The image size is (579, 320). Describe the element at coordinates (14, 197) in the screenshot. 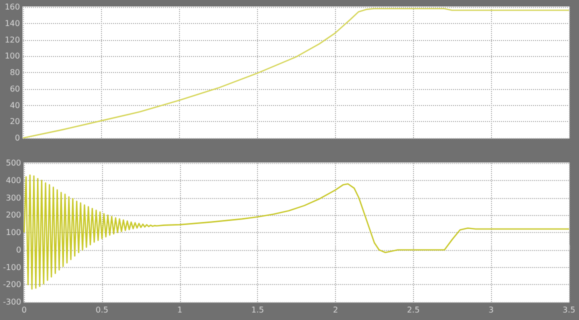

I see `y-tick-label: 300` at that location.